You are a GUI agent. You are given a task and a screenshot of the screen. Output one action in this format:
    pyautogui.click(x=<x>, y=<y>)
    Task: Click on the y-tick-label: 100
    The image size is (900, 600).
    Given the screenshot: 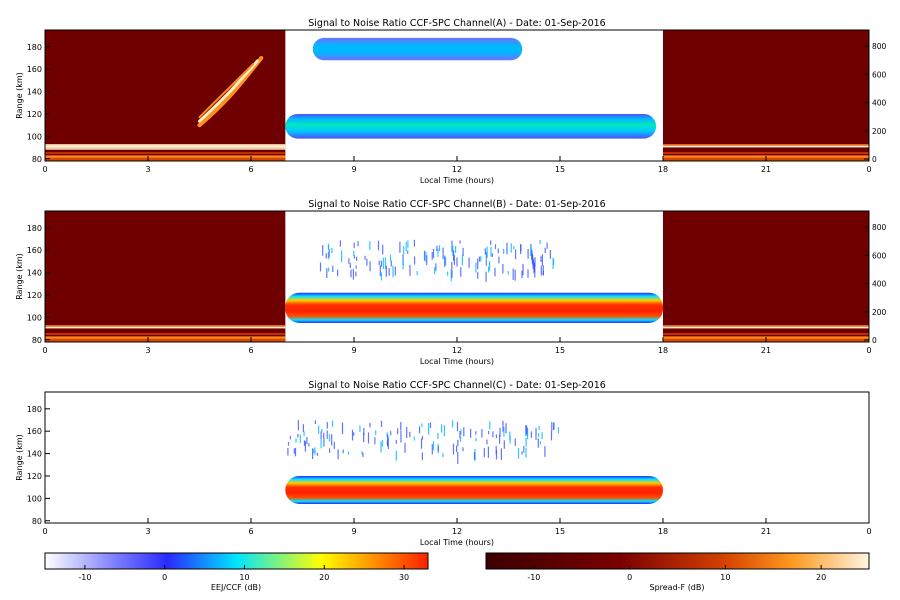 What is the action you would take?
    pyautogui.click(x=34, y=136)
    